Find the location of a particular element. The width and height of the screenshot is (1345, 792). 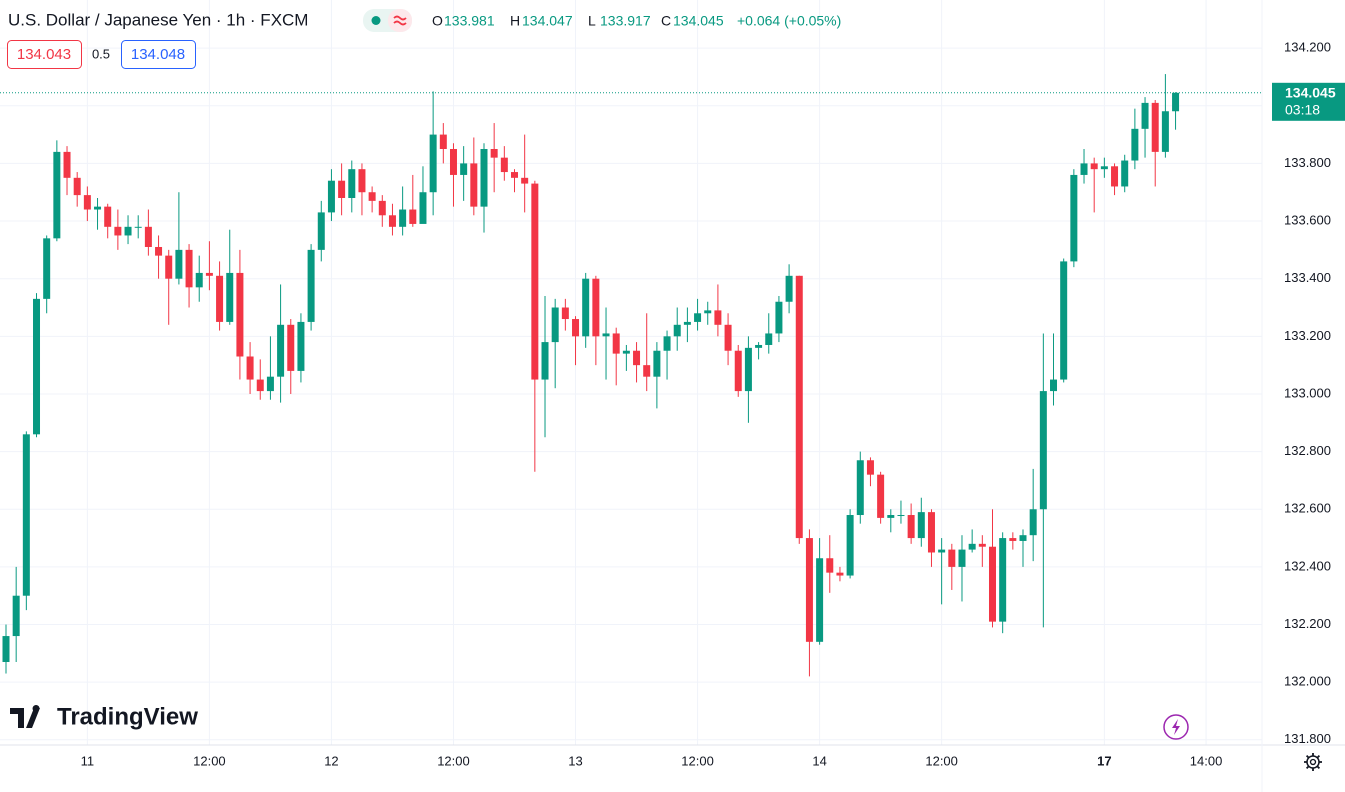

y-tick-label: 133.800 is located at coordinates (1307, 162).